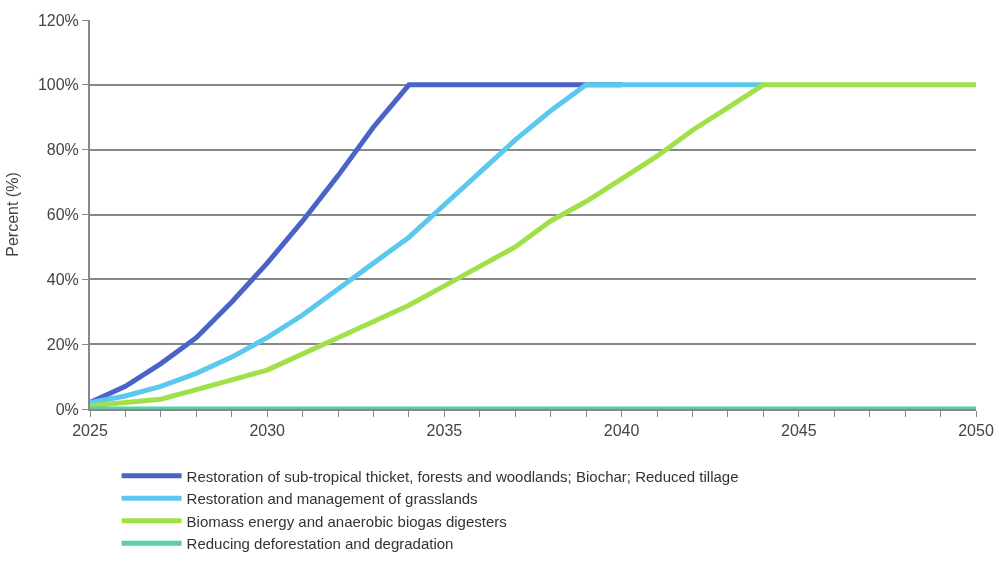 Image resolution: width=1006 pixels, height=572 pixels. What do you see at coordinates (67, 409) in the screenshot?
I see `y-tick-label: 0%` at bounding box center [67, 409].